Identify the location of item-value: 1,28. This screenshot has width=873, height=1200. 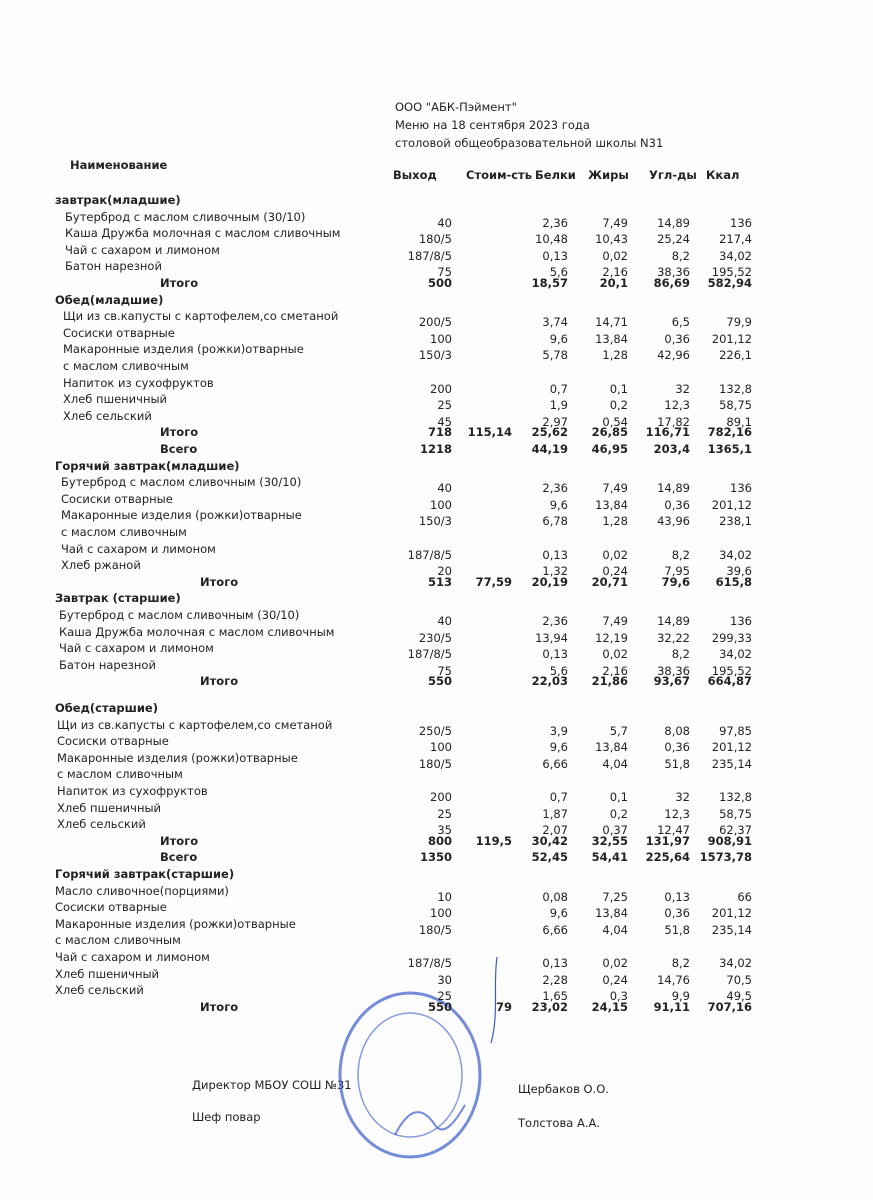
(615, 521).